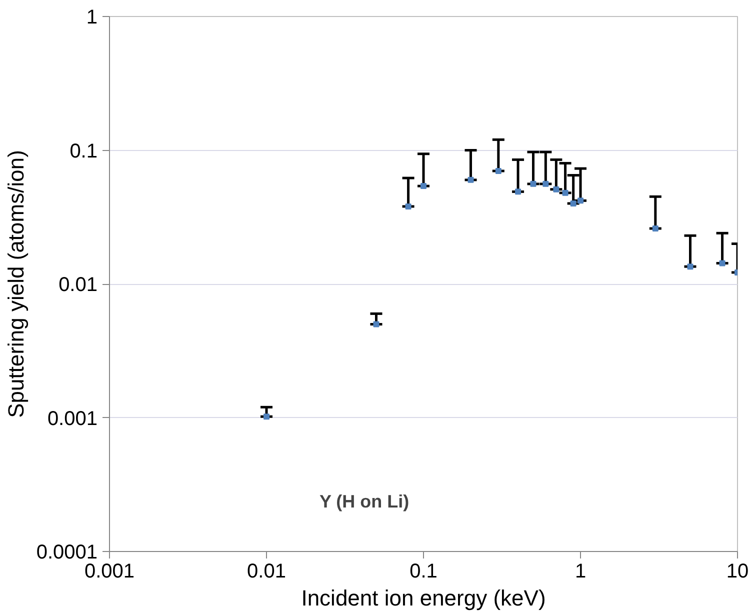 The width and height of the screenshot is (755, 613). Describe the element at coordinates (266, 571) in the screenshot. I see `x-tick-label: 0.01` at that location.